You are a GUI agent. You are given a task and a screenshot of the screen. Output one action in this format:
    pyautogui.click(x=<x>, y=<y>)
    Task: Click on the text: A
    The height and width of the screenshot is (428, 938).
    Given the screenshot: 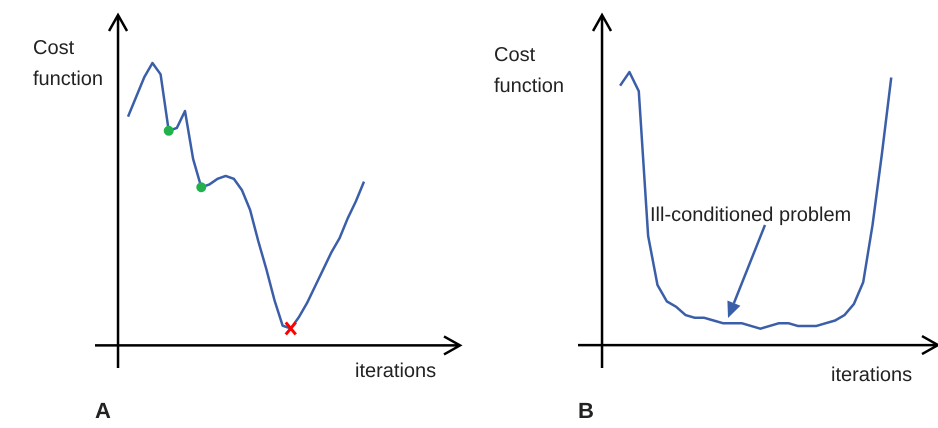 What is the action you would take?
    pyautogui.click(x=103, y=410)
    